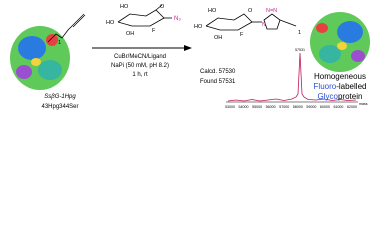 This screenshot has height=240, width=378. Describe the element at coordinates (340, 42) in the screenshot. I see `right-protein` at that location.